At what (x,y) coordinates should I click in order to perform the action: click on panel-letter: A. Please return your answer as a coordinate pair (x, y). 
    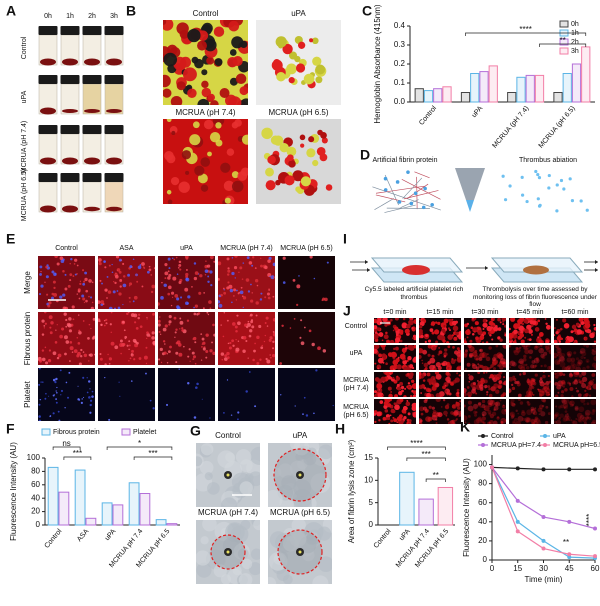
    Looking at the image, I should click on (11, 11).